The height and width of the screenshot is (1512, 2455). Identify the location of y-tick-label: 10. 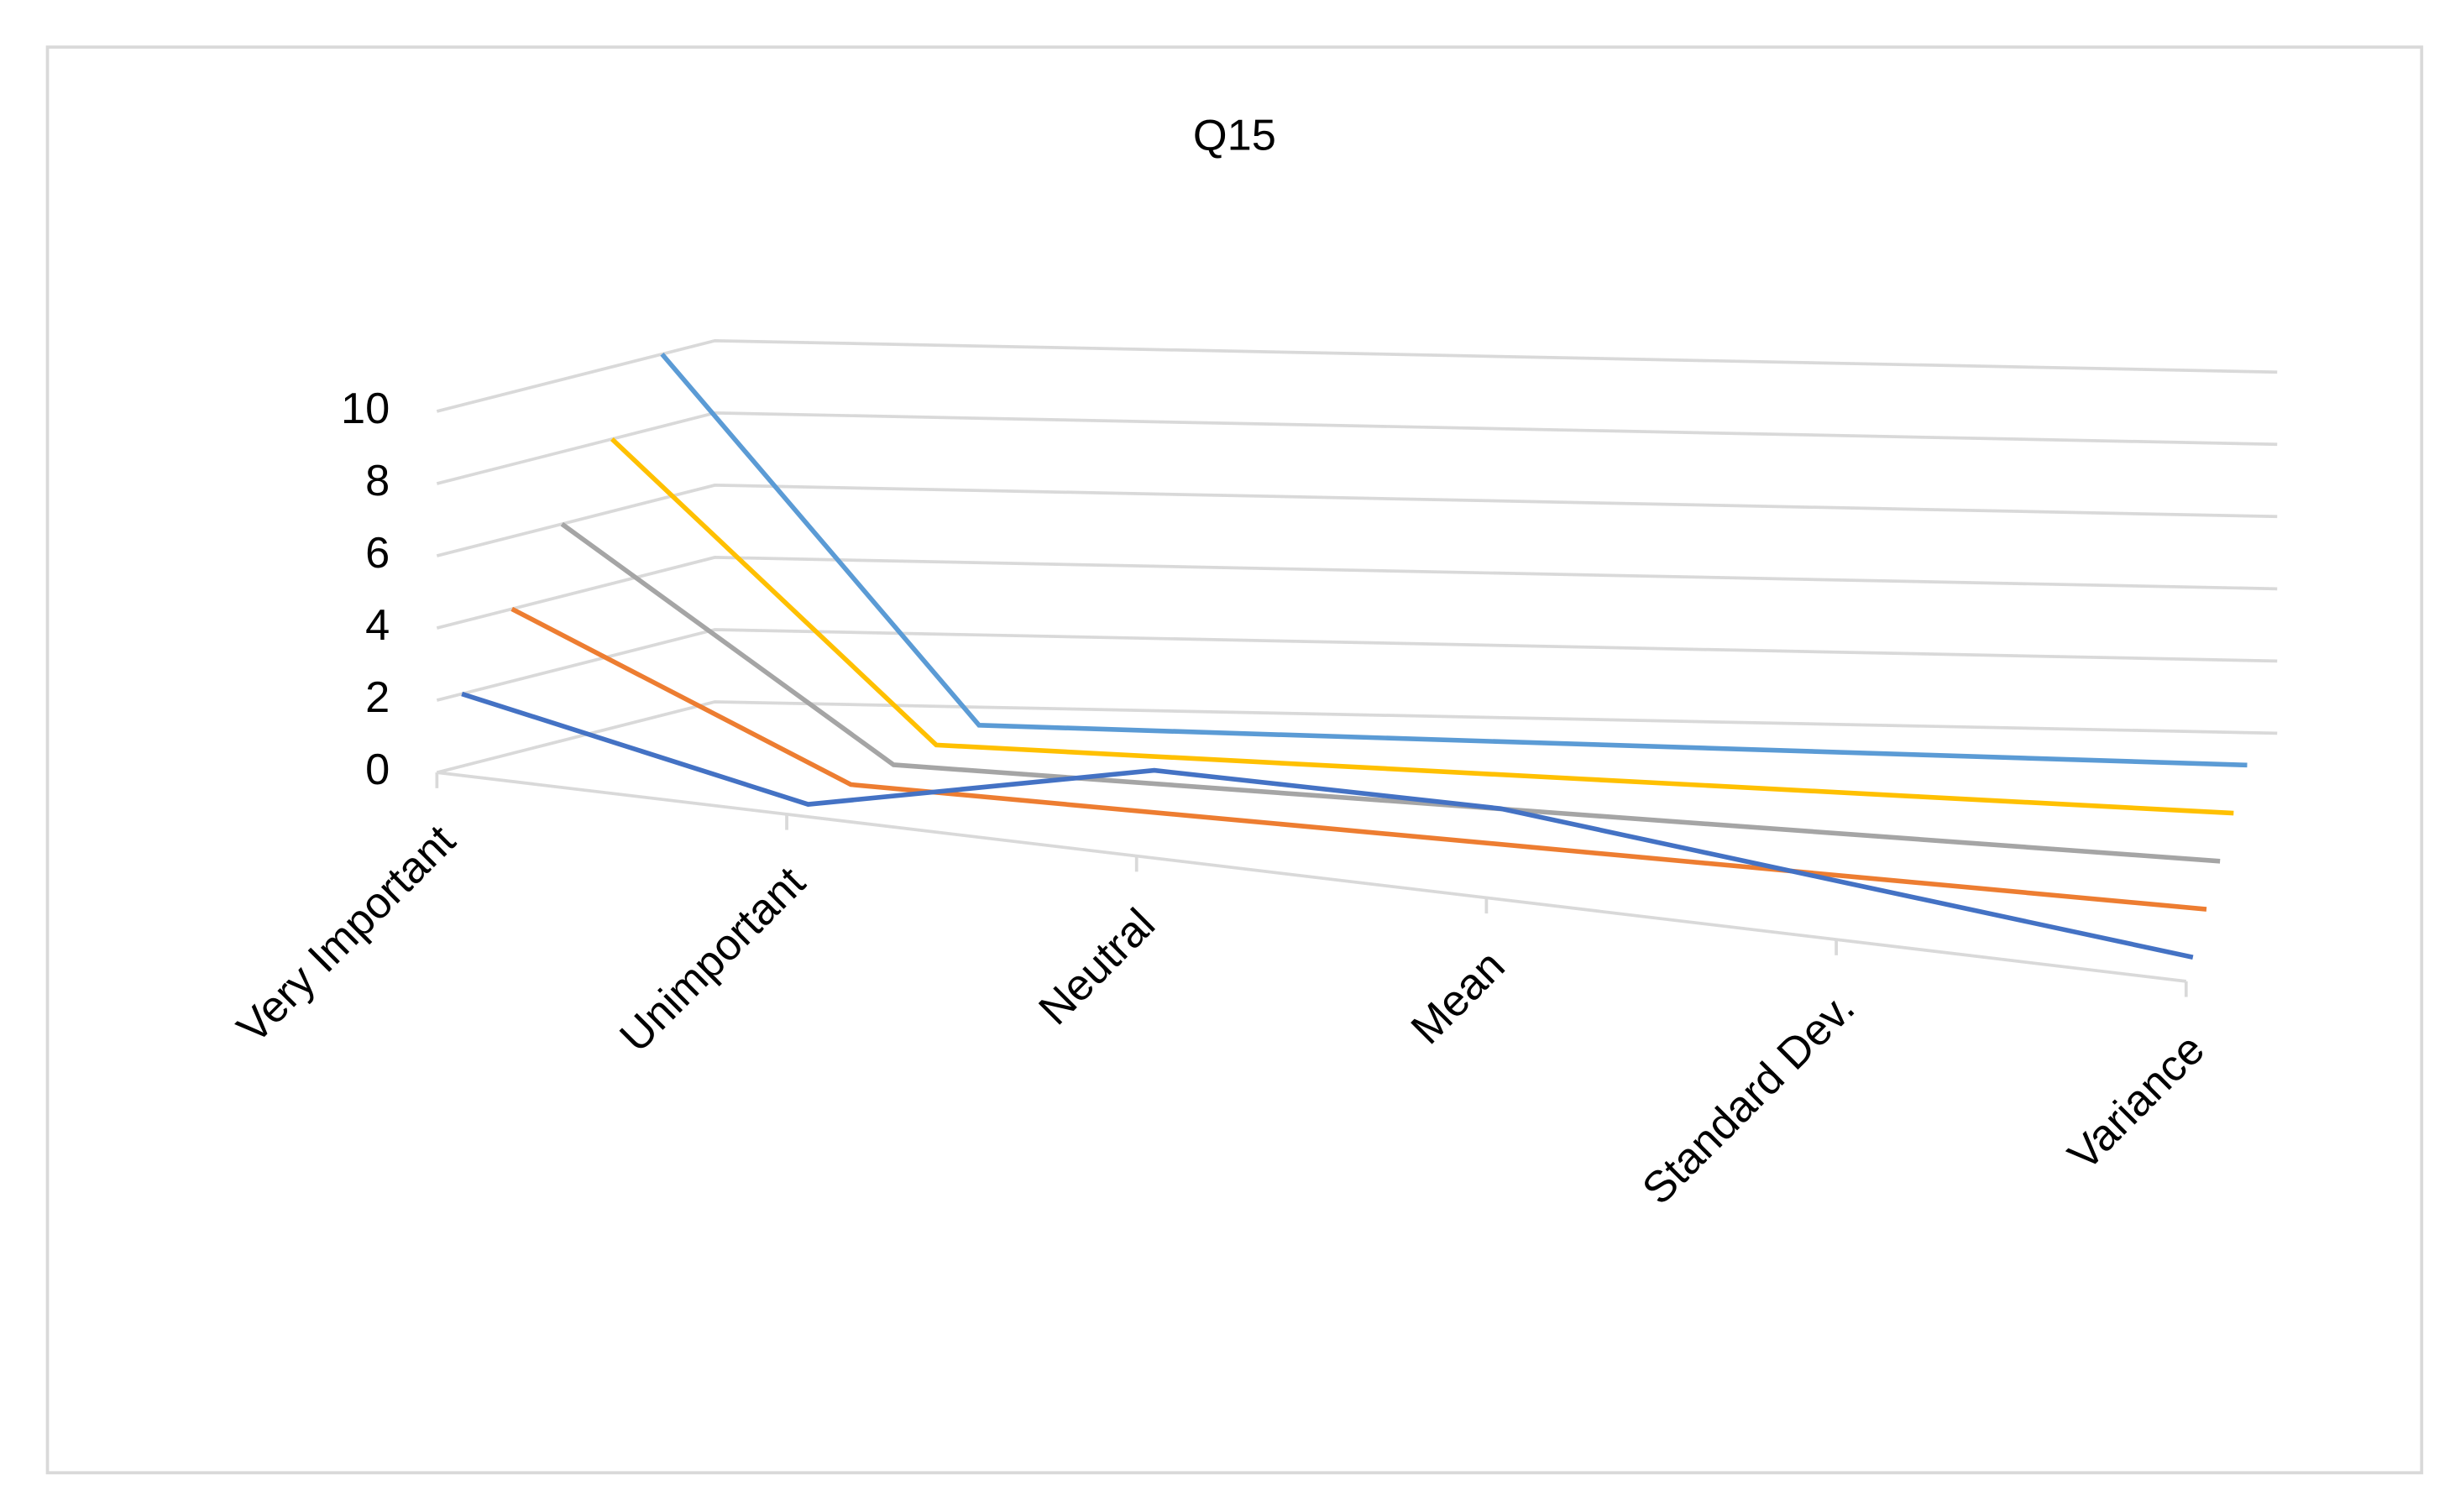
(365, 409).